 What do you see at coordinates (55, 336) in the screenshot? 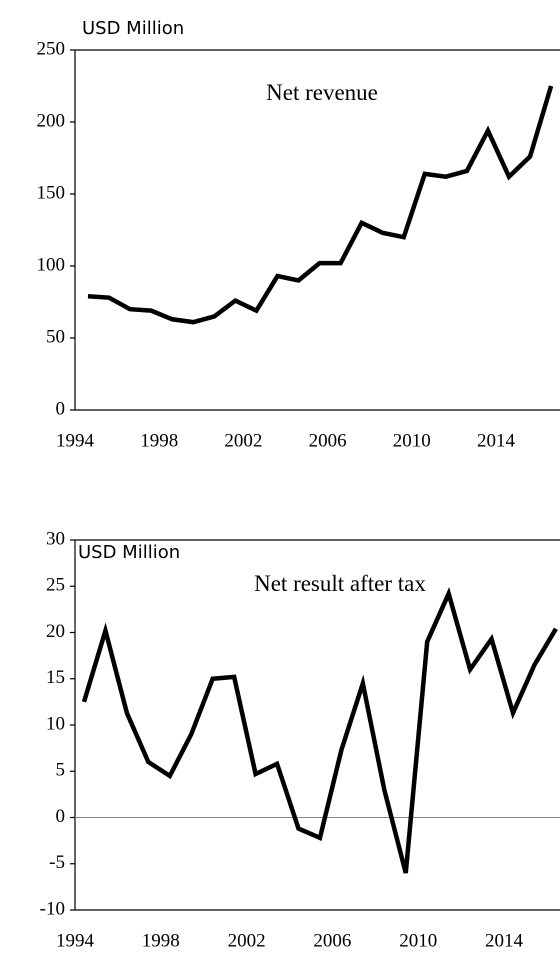
I see `y-tick-label: 50` at bounding box center [55, 336].